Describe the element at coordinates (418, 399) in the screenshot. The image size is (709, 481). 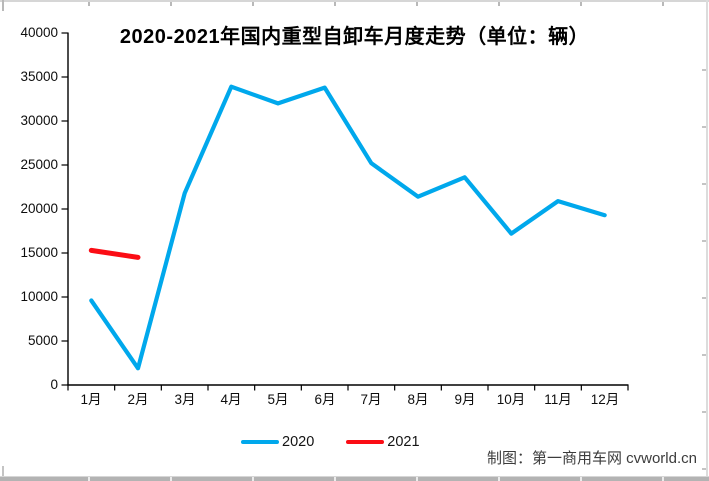
I see `x-axis-label: 8月` at that location.